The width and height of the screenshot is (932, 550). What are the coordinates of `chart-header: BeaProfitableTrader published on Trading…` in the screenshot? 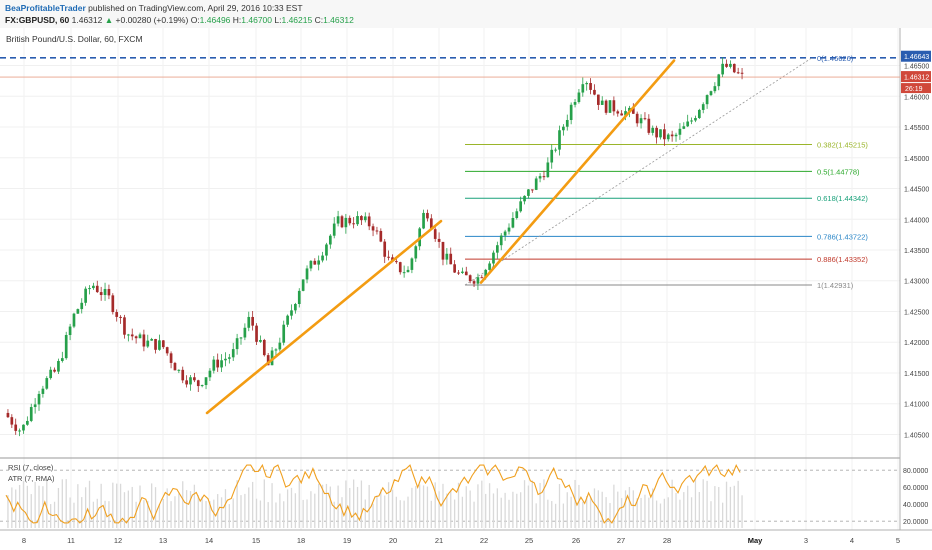 It's located at (466, 14).